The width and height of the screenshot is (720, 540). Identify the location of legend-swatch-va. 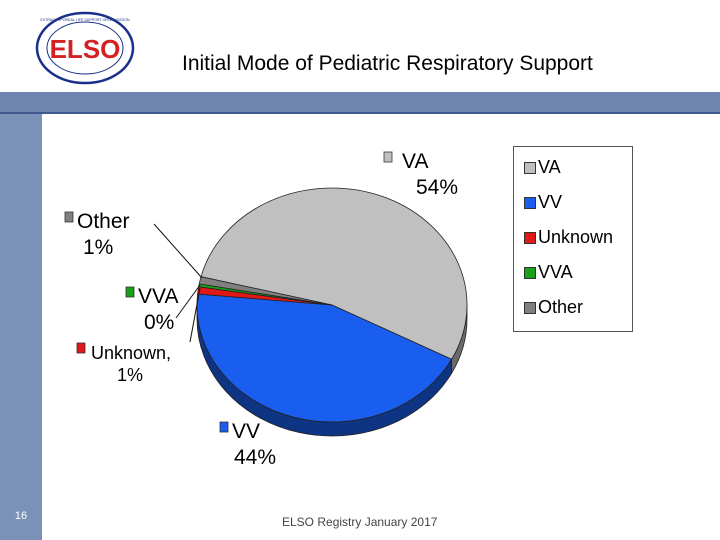
(530, 168).